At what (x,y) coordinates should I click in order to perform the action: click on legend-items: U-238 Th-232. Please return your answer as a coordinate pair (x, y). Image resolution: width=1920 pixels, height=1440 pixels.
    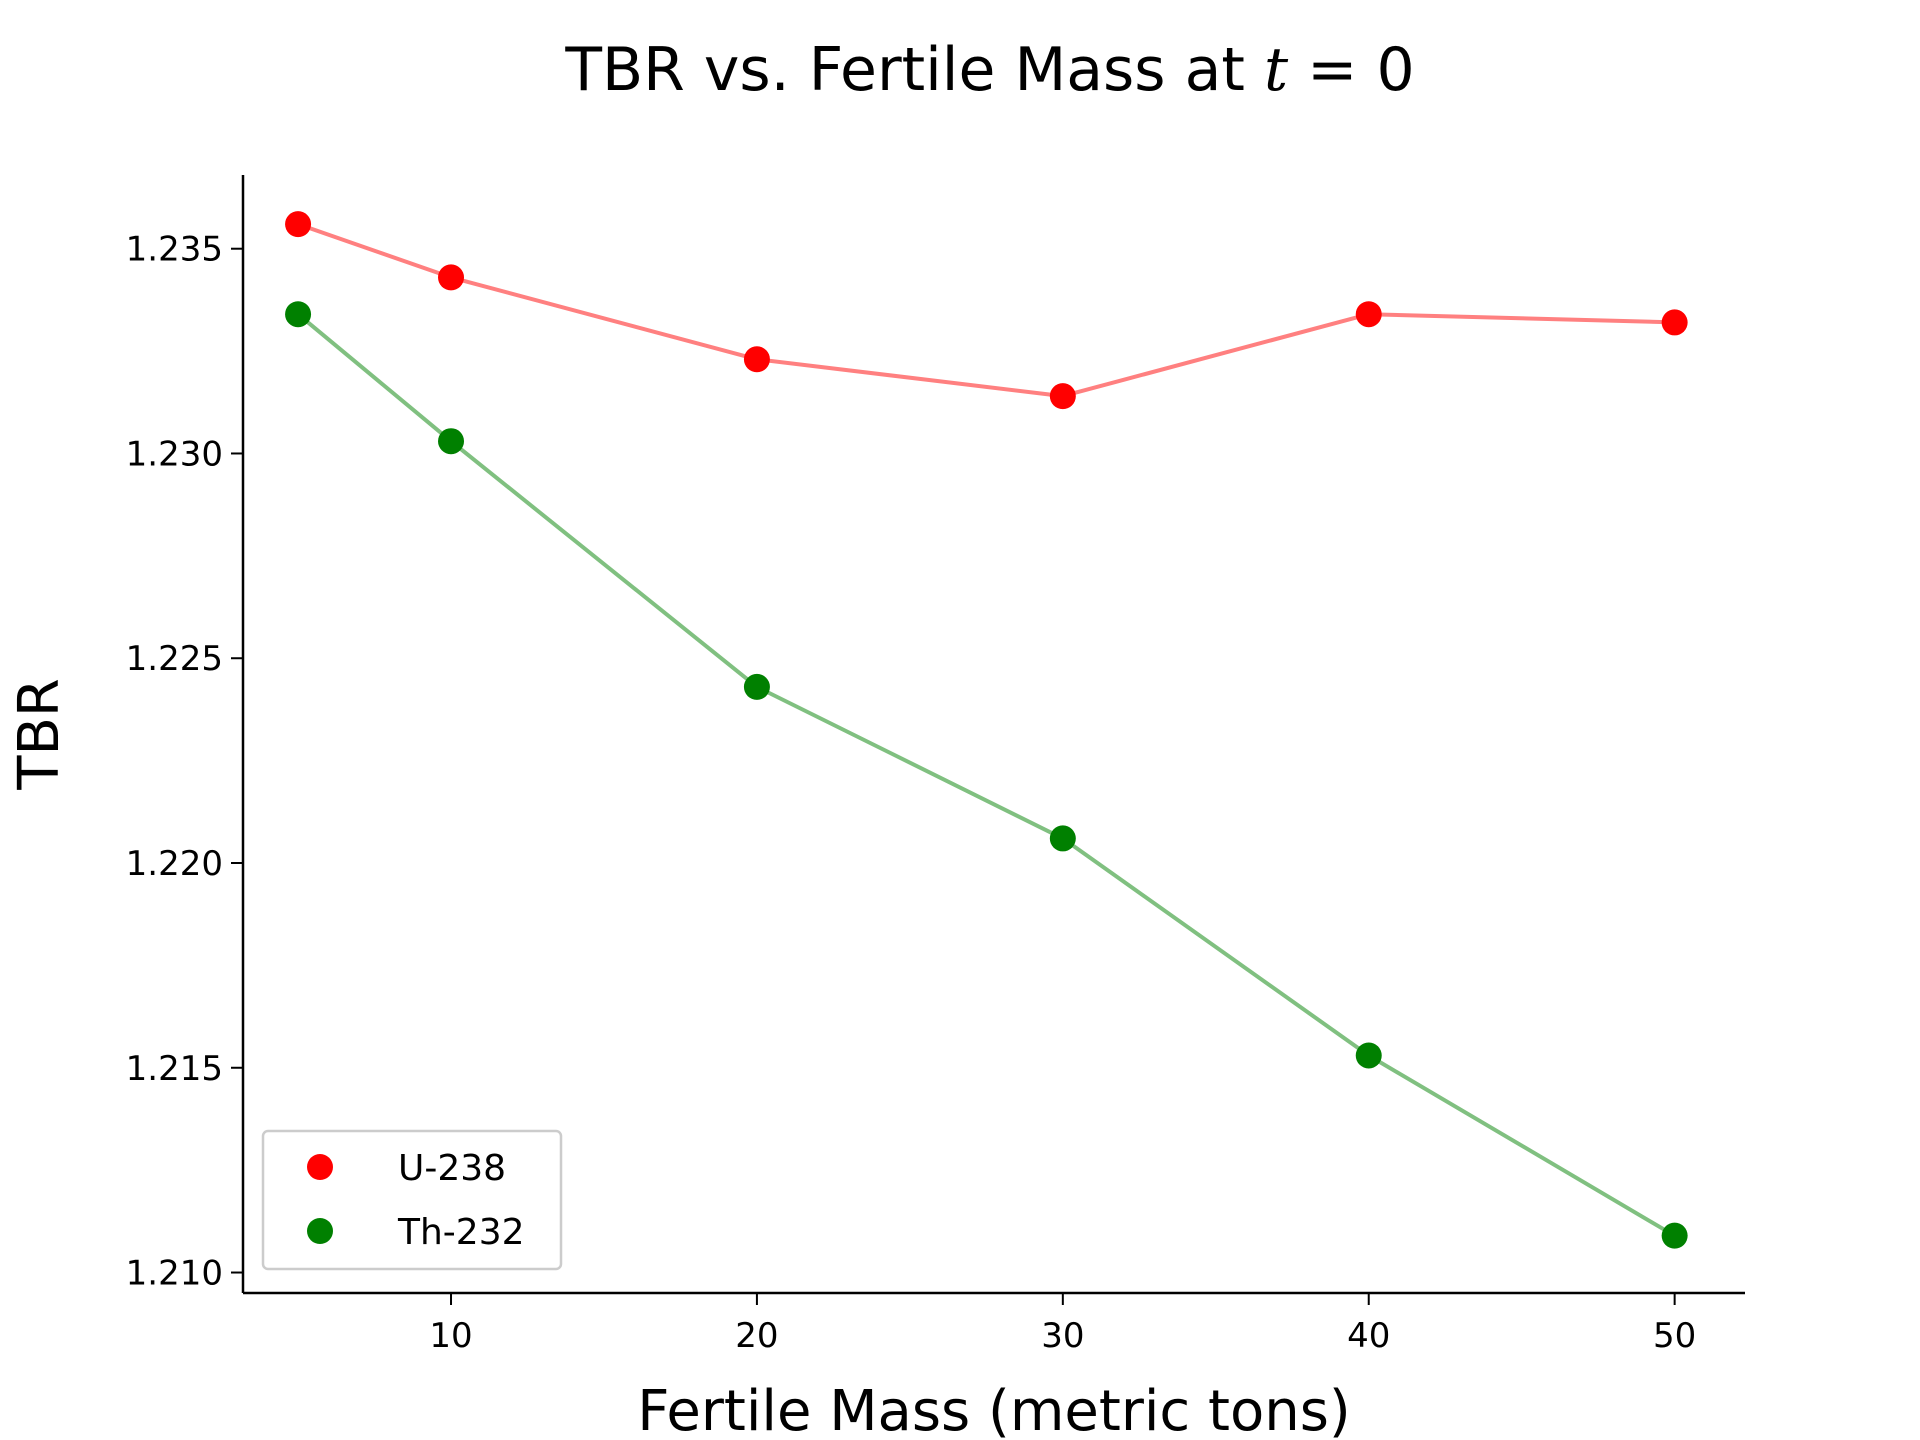
    Looking at the image, I should click on (416, 1200).